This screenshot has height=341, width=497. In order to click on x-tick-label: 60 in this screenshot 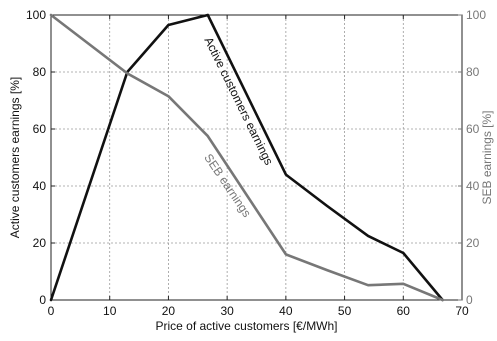, I will do `click(404, 311)`.